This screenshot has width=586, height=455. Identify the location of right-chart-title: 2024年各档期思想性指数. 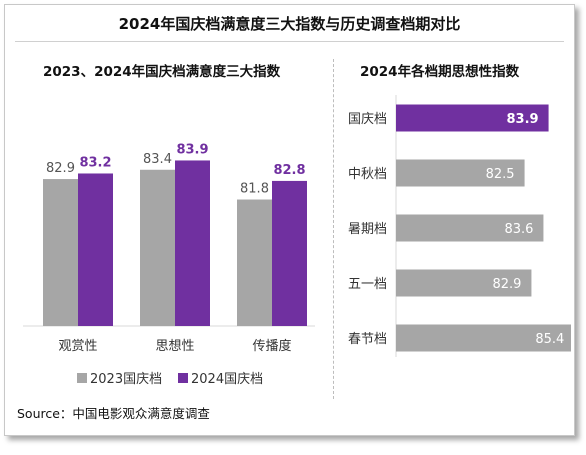
(440, 72).